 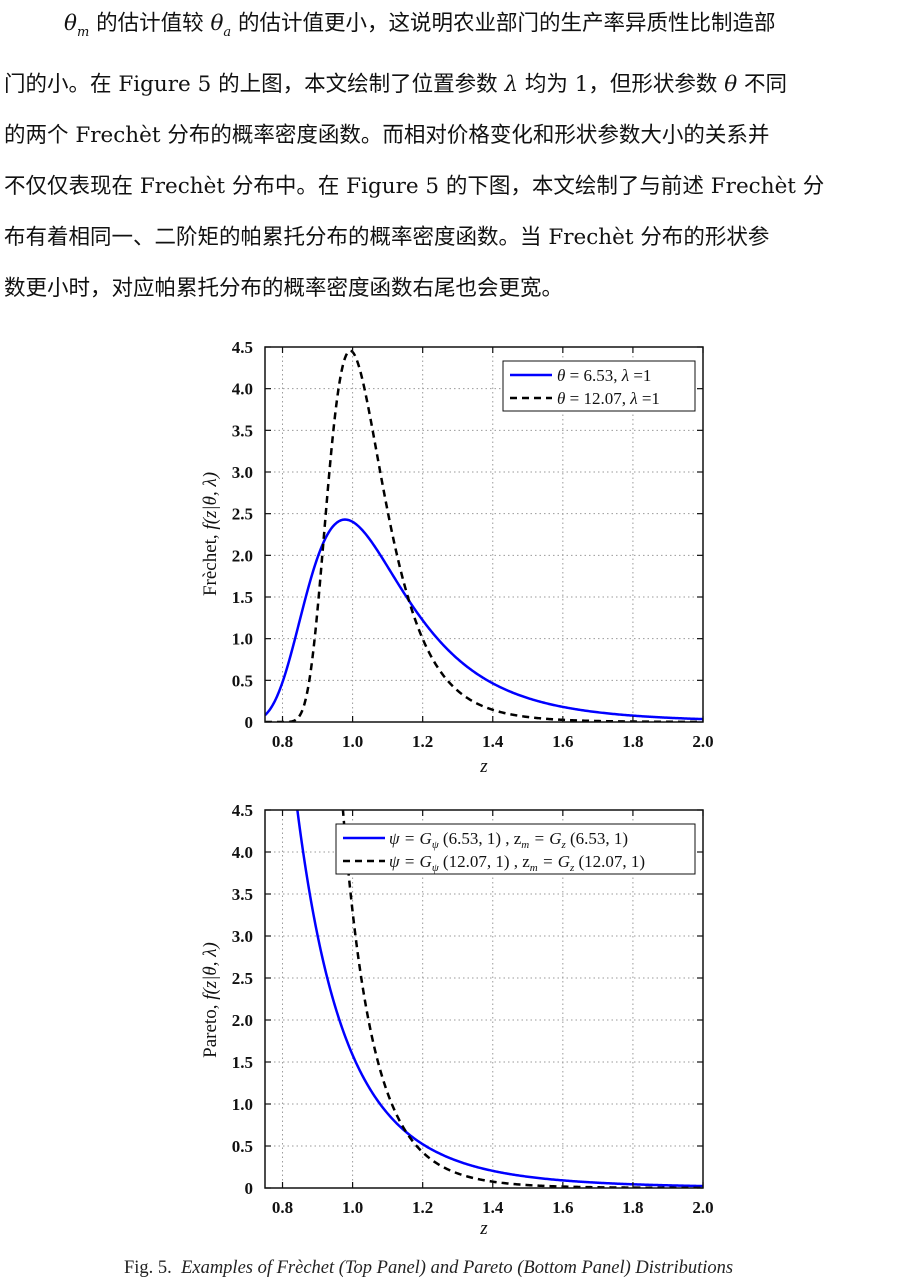 What do you see at coordinates (608, 398) in the screenshot?
I see `legend-entry-2: θ = 12.07, λ =1` at bounding box center [608, 398].